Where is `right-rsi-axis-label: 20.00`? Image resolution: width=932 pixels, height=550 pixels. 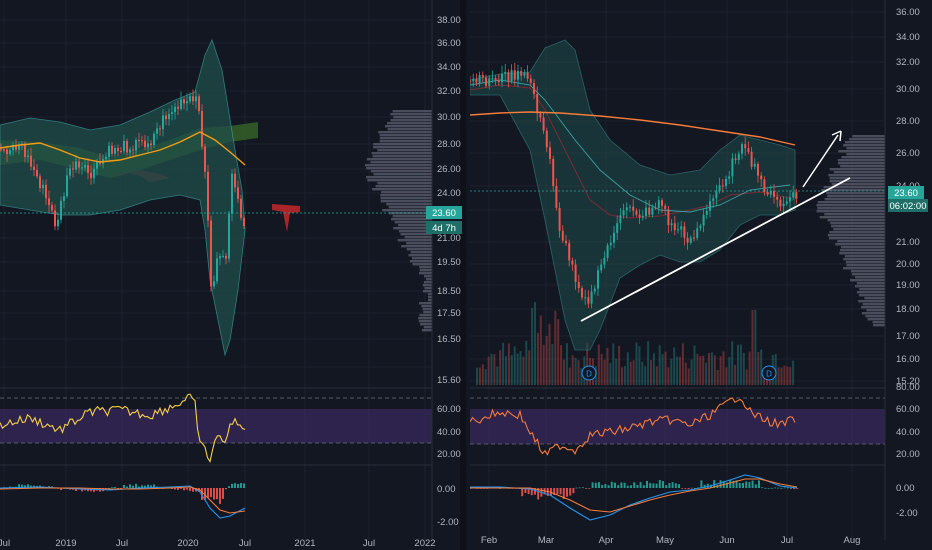 right-rsi-axis-label: 20.00 is located at coordinates (908, 454).